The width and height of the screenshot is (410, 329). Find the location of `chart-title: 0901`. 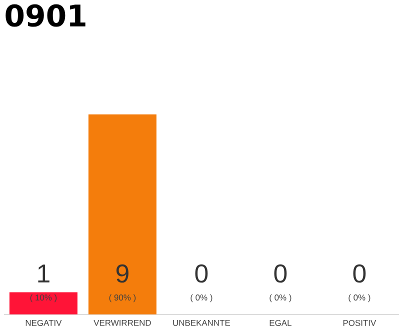

chart-title: 0901 is located at coordinates (46, 15).